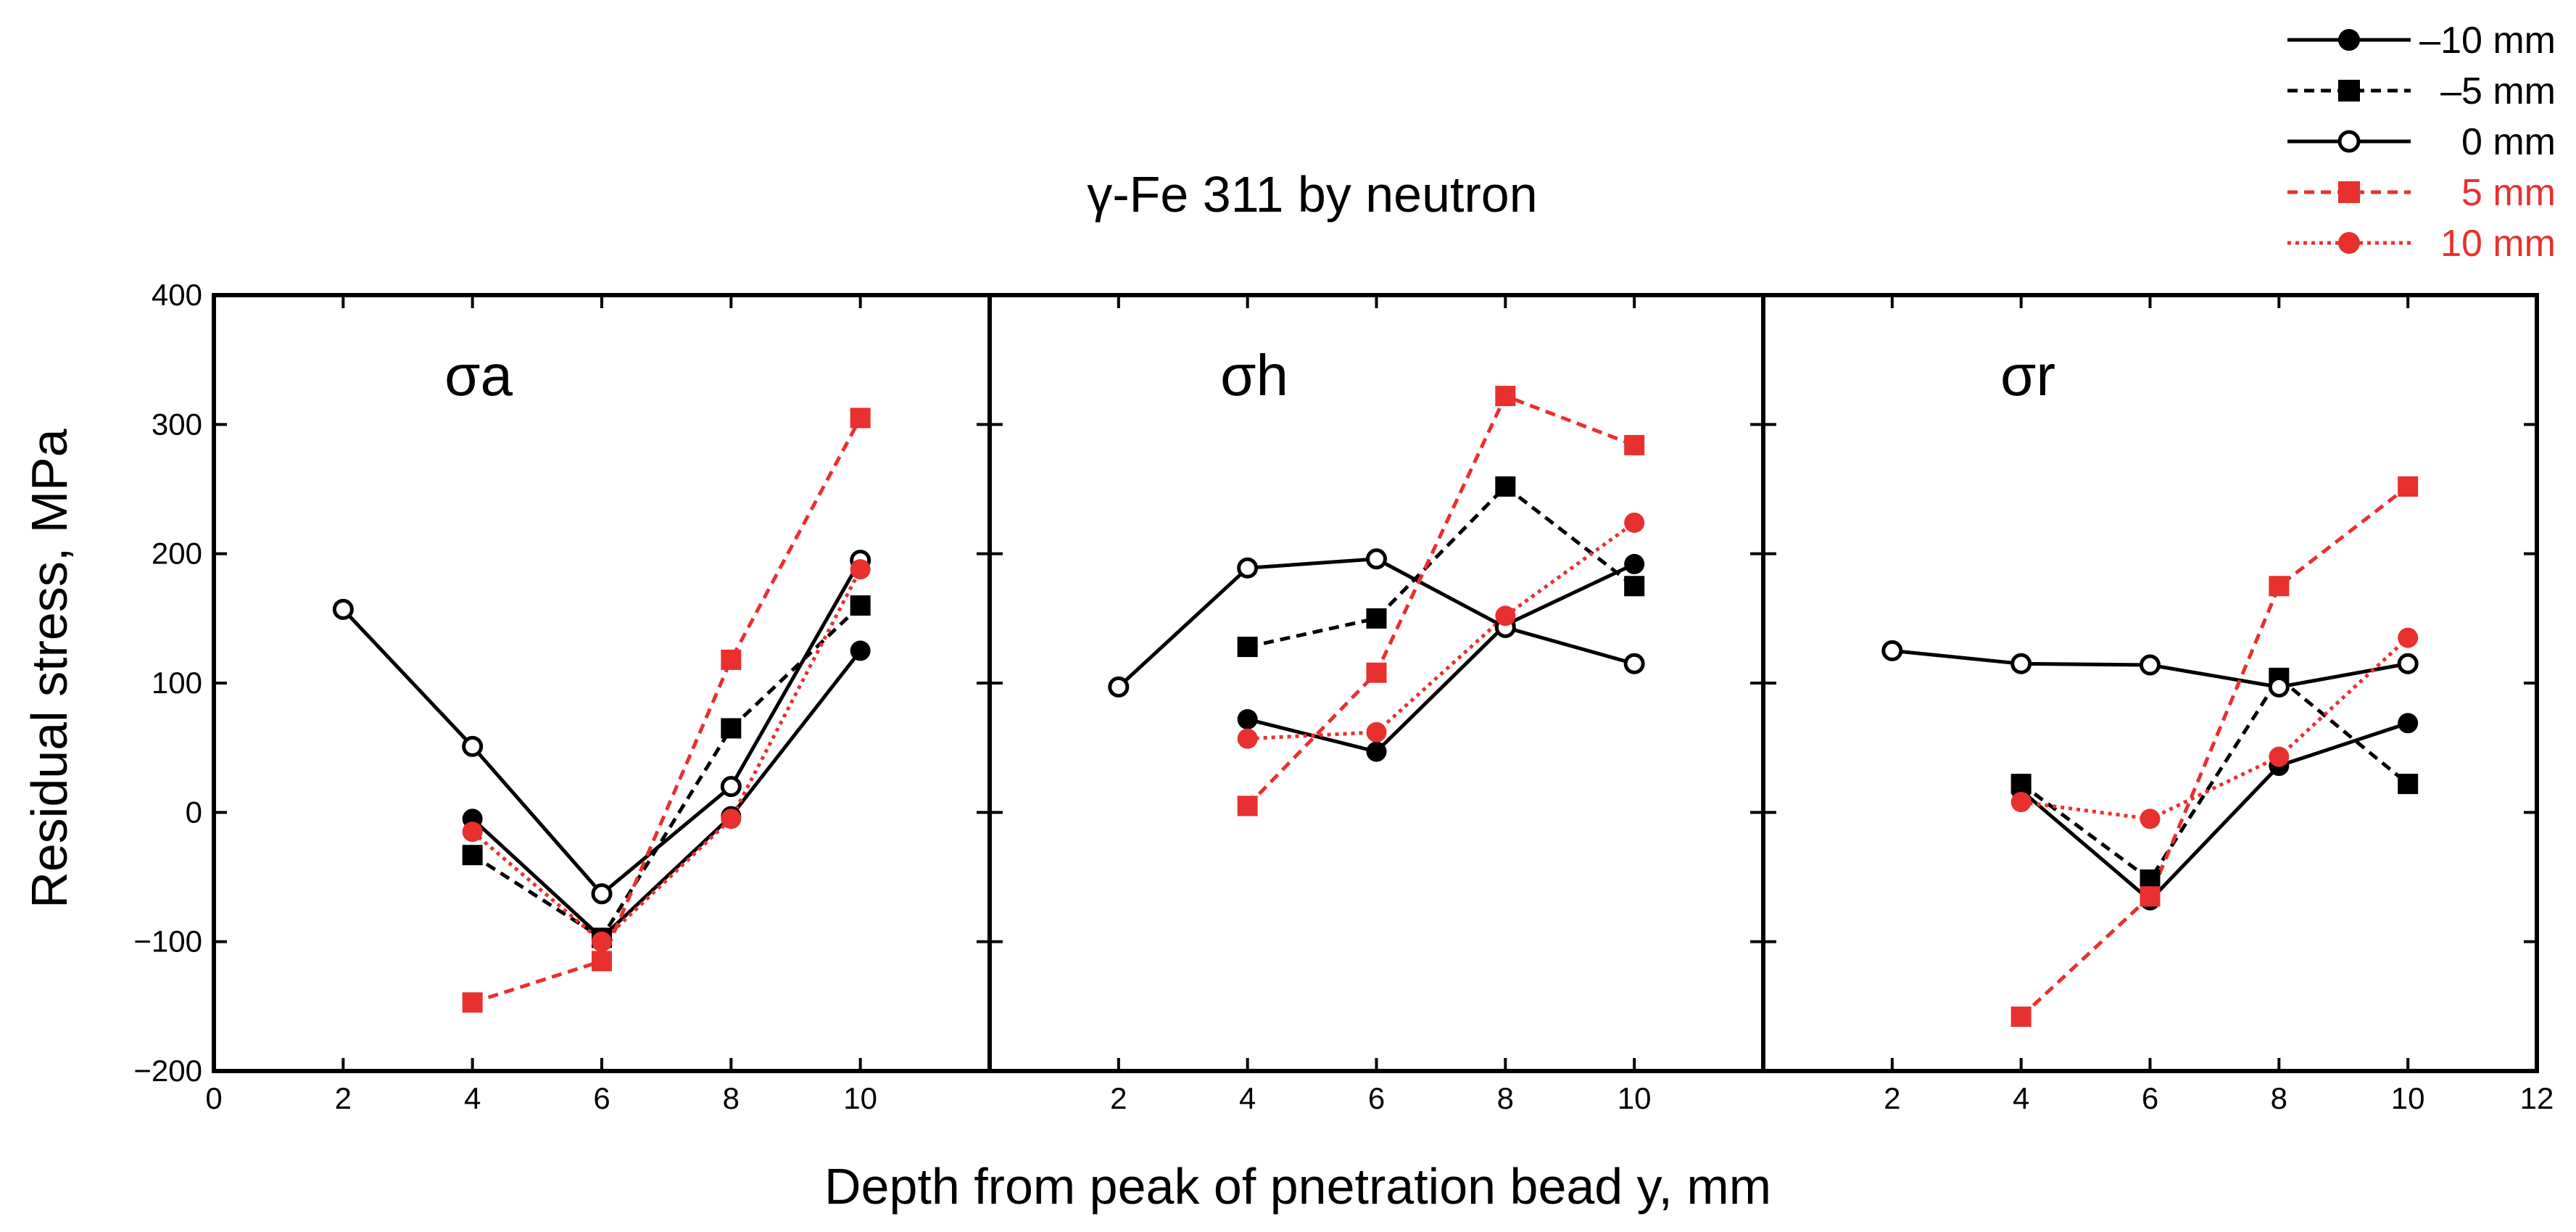  Describe the element at coordinates (1297, 1186) in the screenshot. I see `x-axis-title: Depth from peak of pnetration bead y, mm` at that location.